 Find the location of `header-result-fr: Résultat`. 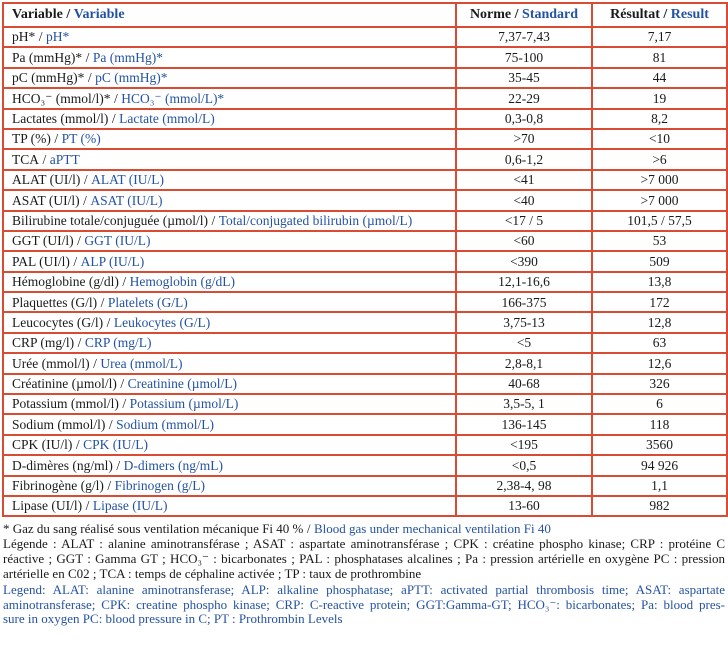

header-result-fr: Résultat is located at coordinates (635, 14).